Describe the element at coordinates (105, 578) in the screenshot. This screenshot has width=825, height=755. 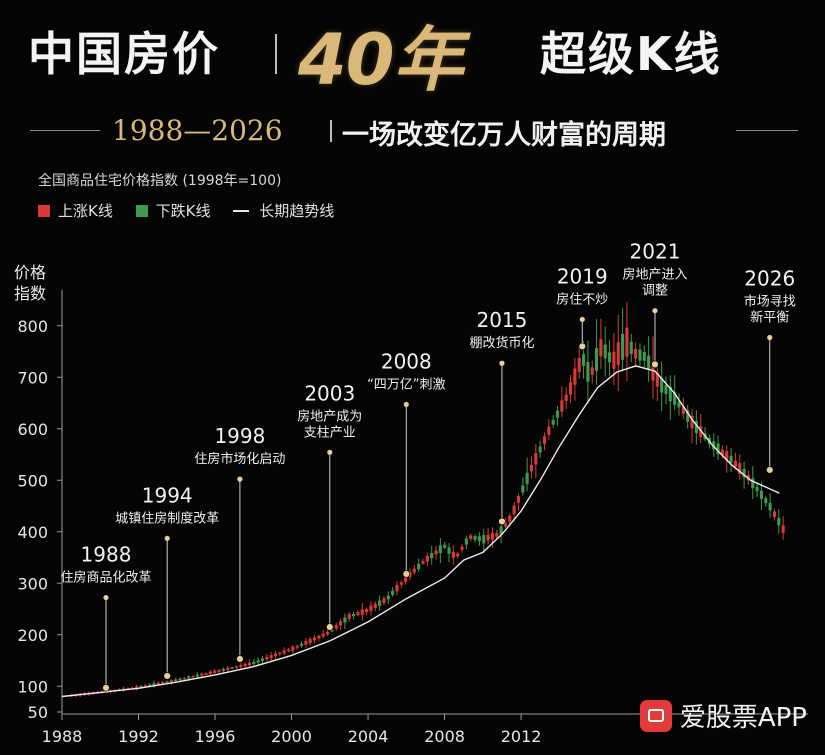
I see `annotation-text: 住房商品化改革` at that location.